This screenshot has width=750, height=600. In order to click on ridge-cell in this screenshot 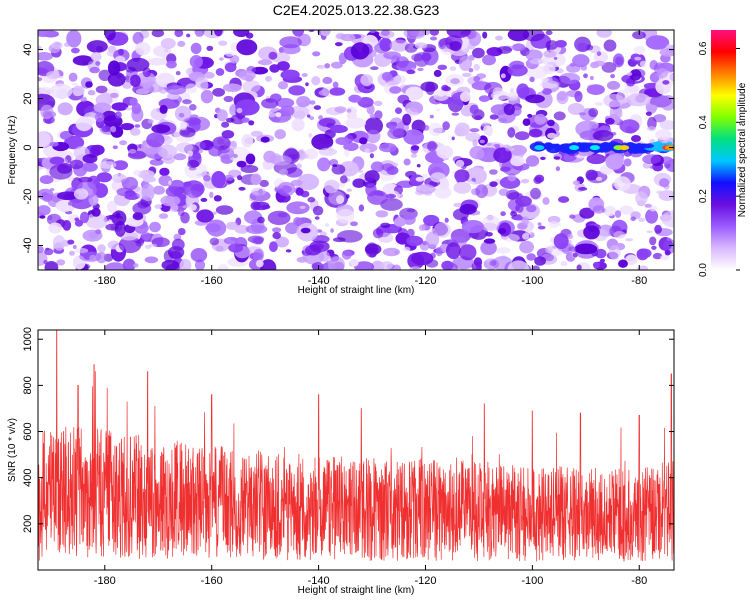, I will do `click(583, 146)`.